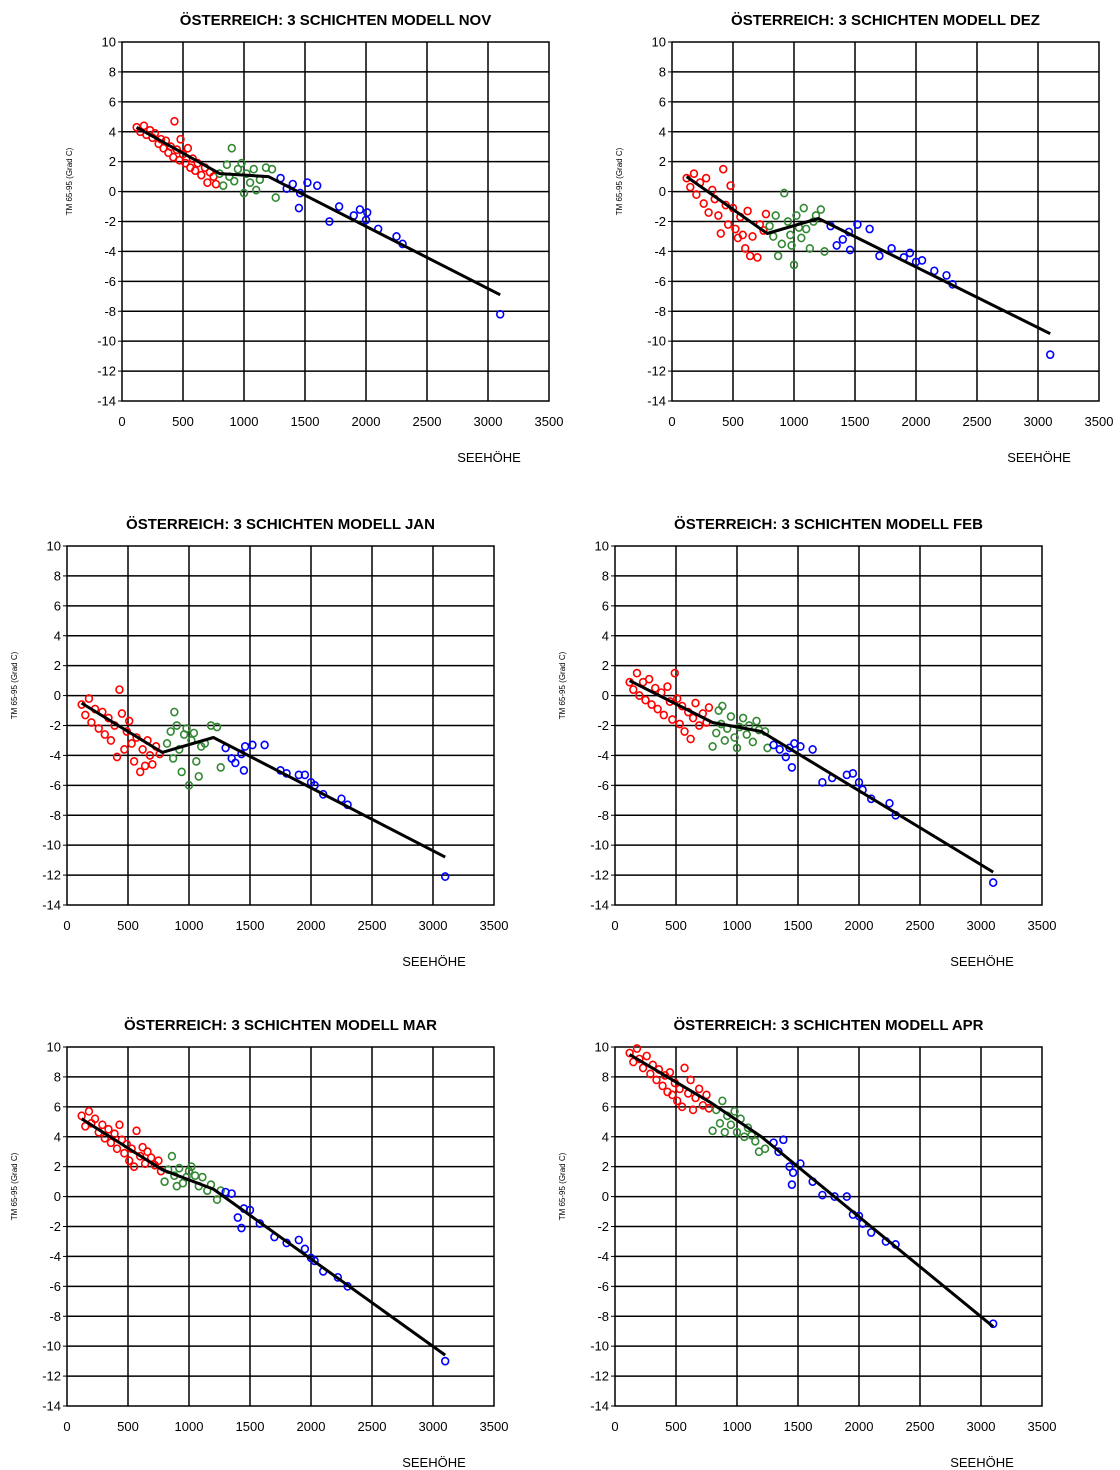 This screenshot has height=1470, width=1120. Describe the element at coordinates (57, 575) in the screenshot. I see `y-tick-label: 8` at that location.